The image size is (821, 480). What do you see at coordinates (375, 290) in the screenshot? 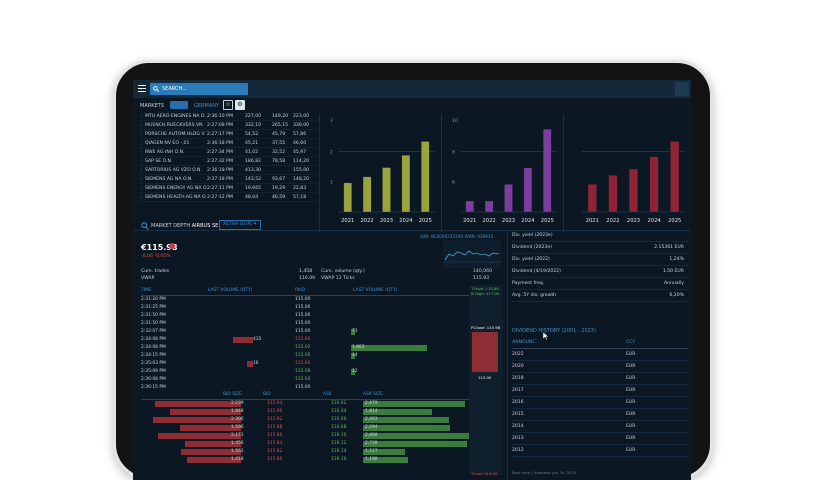
I see `trades-col-header: LAST VOLUME (QTY)` at bounding box center [375, 290].